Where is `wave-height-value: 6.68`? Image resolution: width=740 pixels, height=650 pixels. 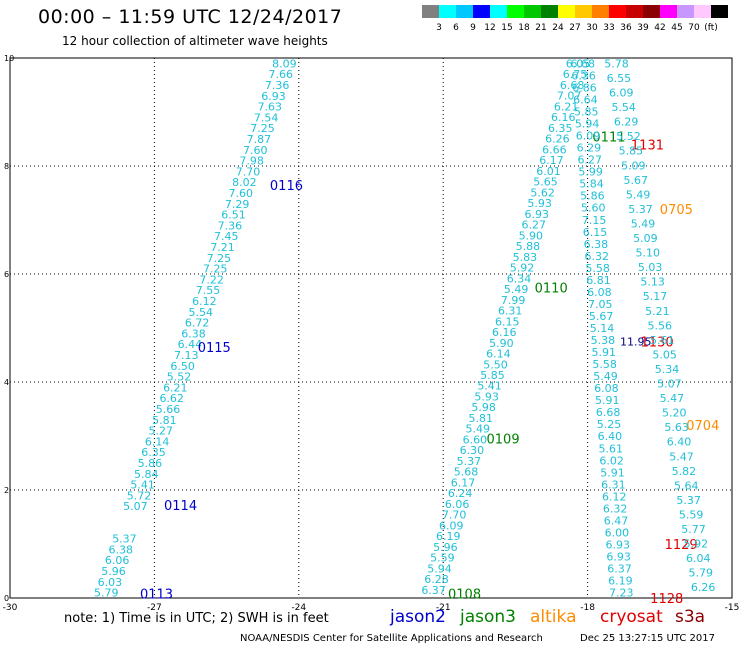 wave-height-value: 6.68 is located at coordinates (608, 412).